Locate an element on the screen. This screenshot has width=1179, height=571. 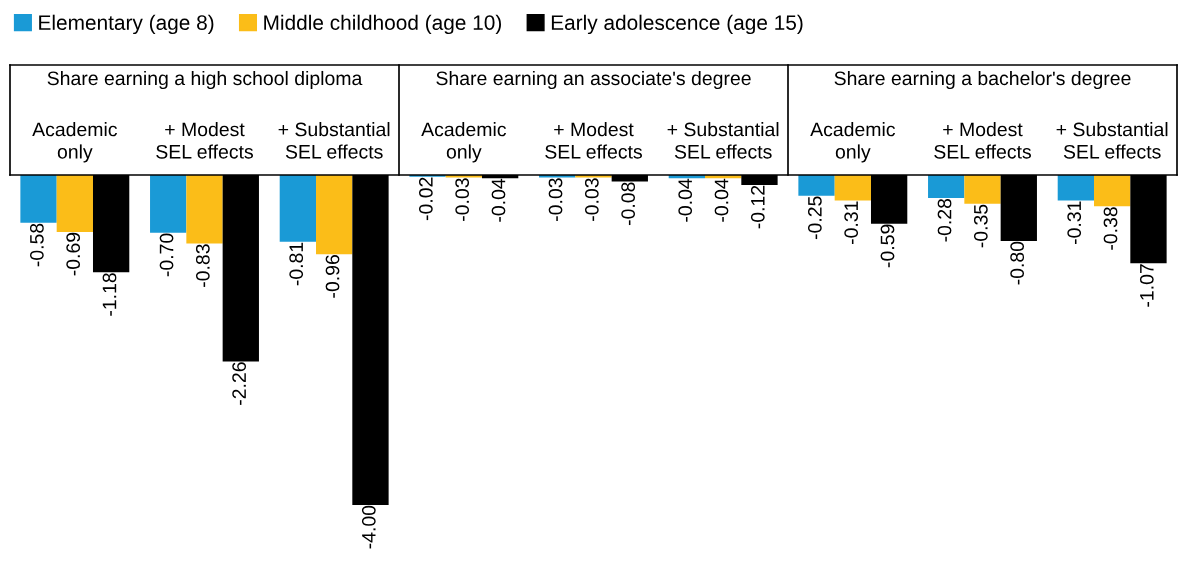
data-label: -0.81 is located at coordinates (296, 264).